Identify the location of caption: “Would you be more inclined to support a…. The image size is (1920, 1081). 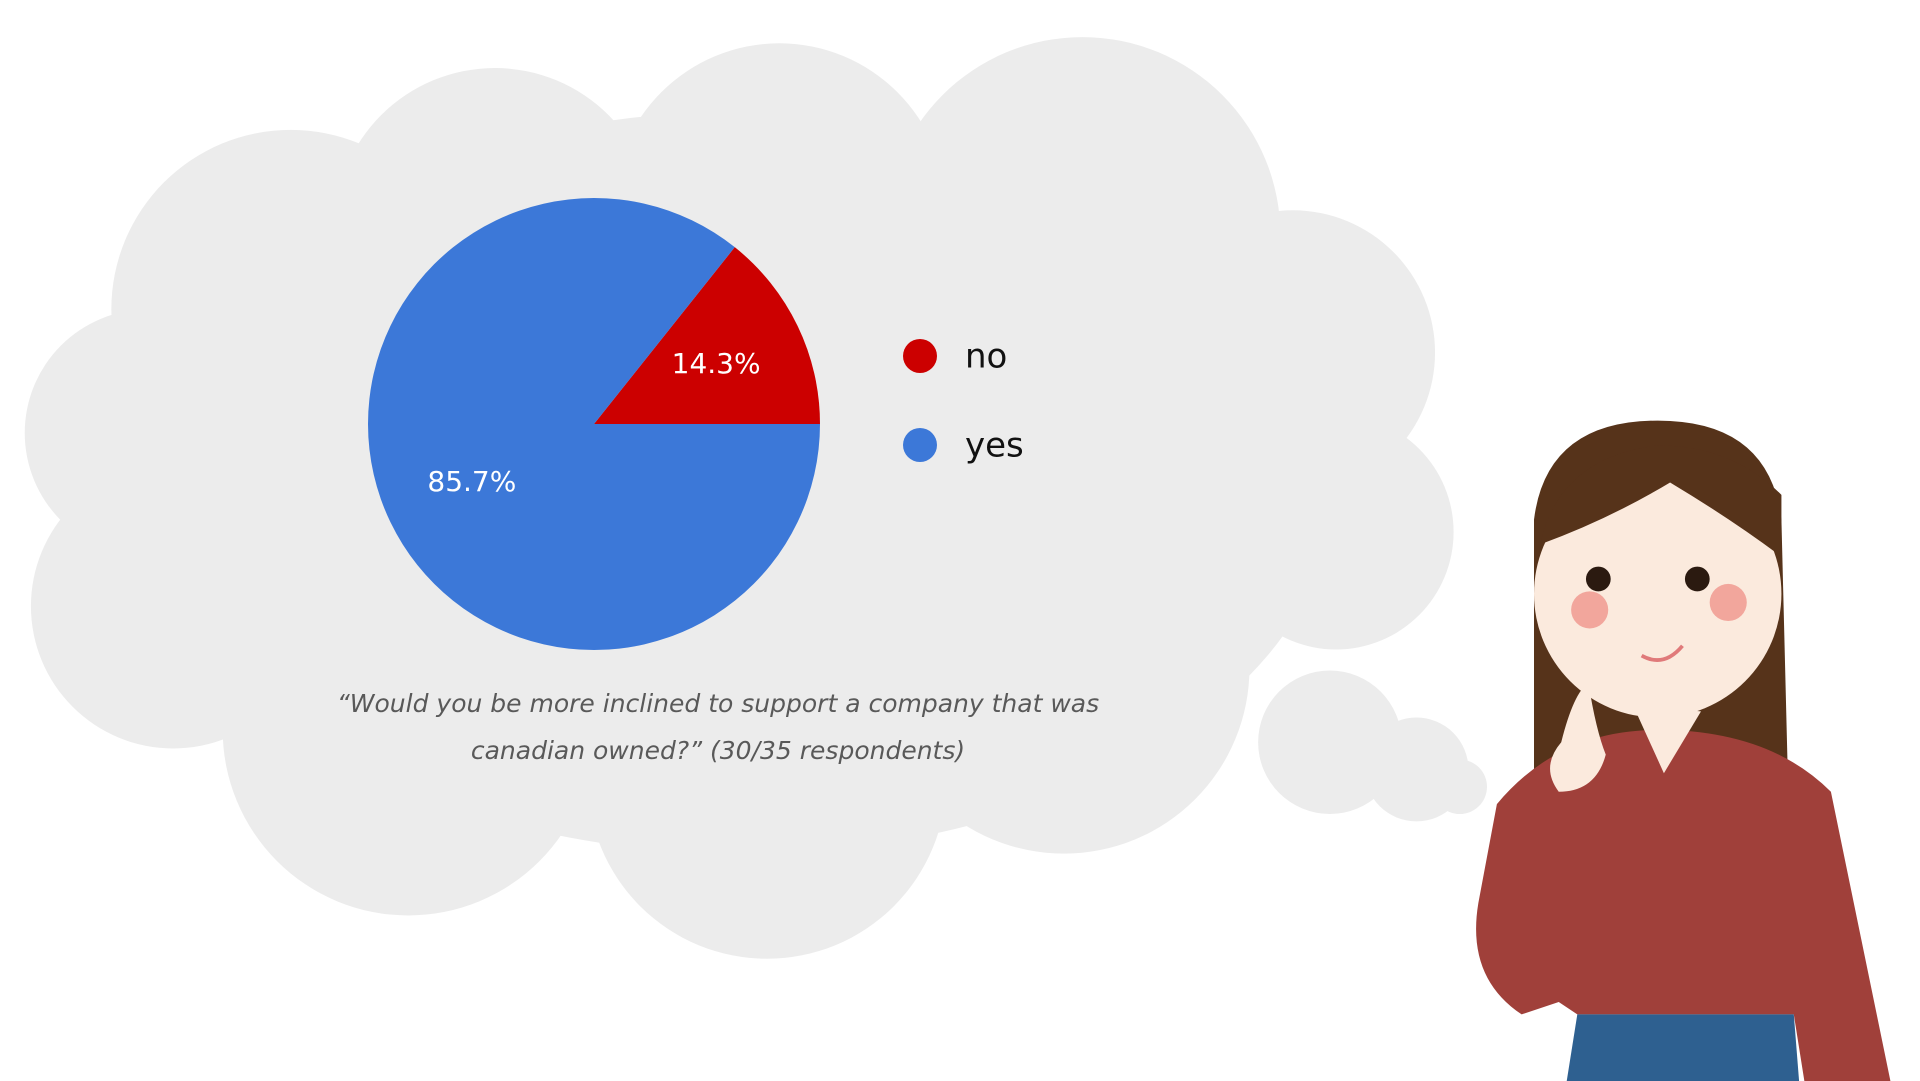
(718, 727).